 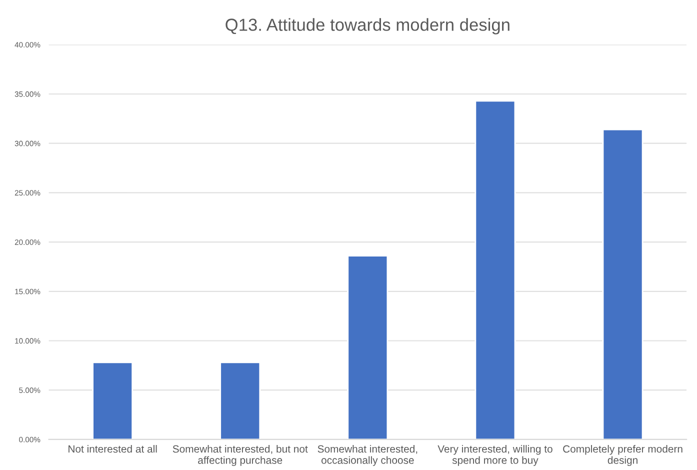 What do you see at coordinates (368, 26) in the screenshot?
I see `chart-title: Q13. Attitude towards modern design` at bounding box center [368, 26].